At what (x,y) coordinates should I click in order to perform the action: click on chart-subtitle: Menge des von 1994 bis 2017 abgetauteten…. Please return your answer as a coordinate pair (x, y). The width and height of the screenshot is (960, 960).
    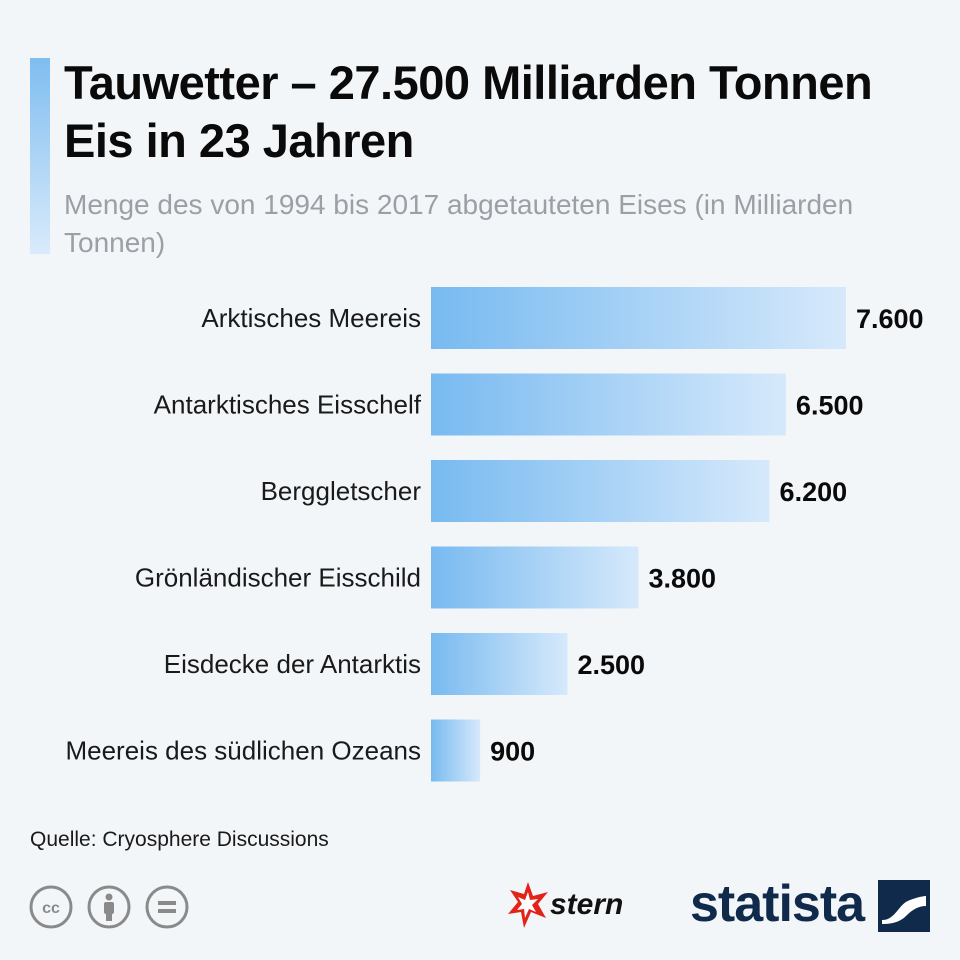
    Looking at the image, I should click on (459, 223).